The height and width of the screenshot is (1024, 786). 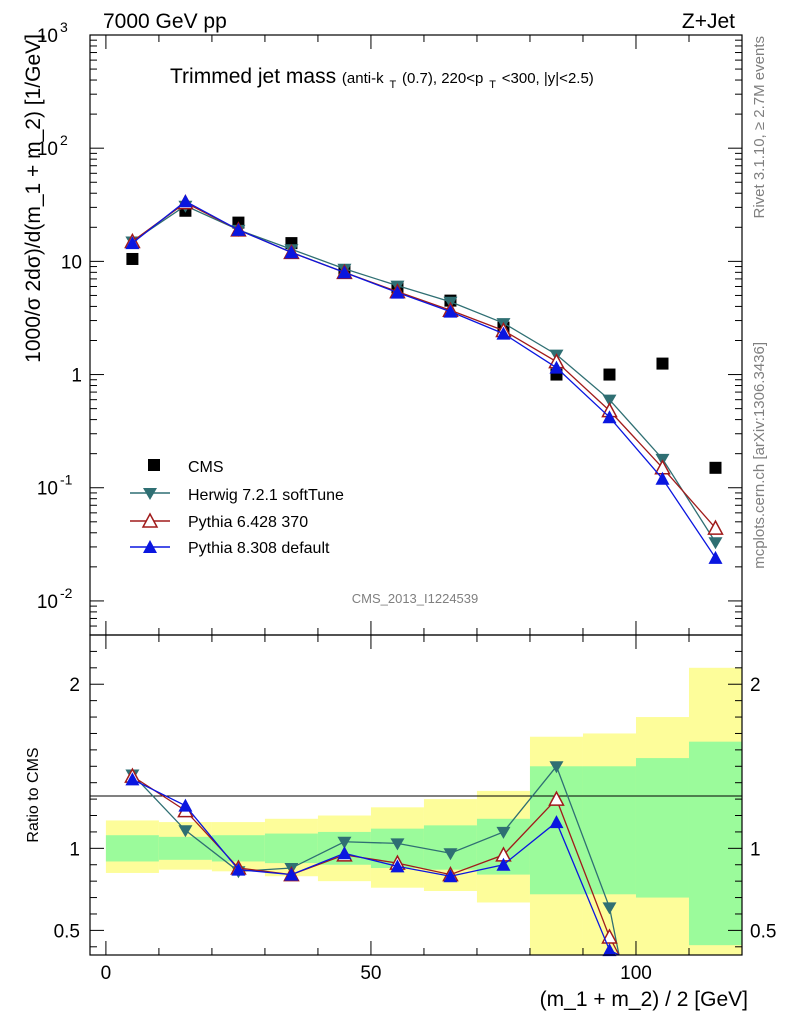 I want to click on ratio-y-tick-label-right: 2, so click(x=755, y=685).